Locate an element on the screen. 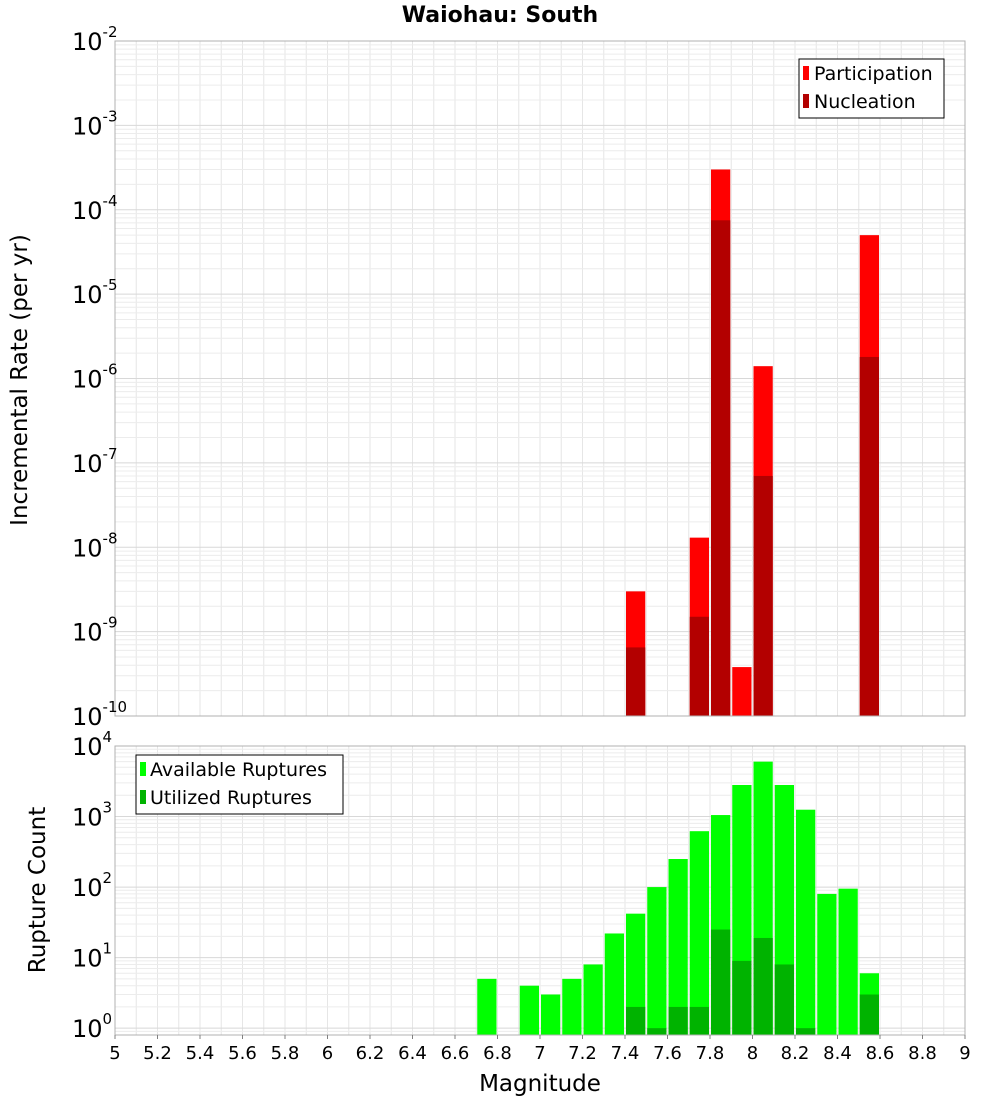 Image resolution: width=1000 pixels, height=1100 pixels. x-tick-label: 7.4 is located at coordinates (625, 1053).